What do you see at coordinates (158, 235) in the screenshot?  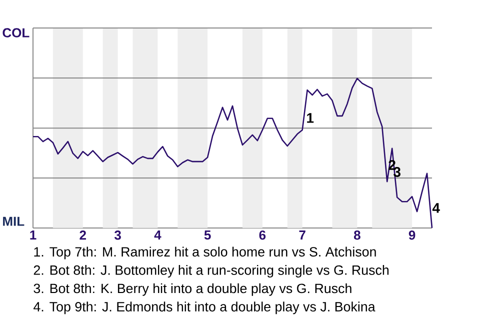 I see `x-tick-label: 4` at bounding box center [158, 235].